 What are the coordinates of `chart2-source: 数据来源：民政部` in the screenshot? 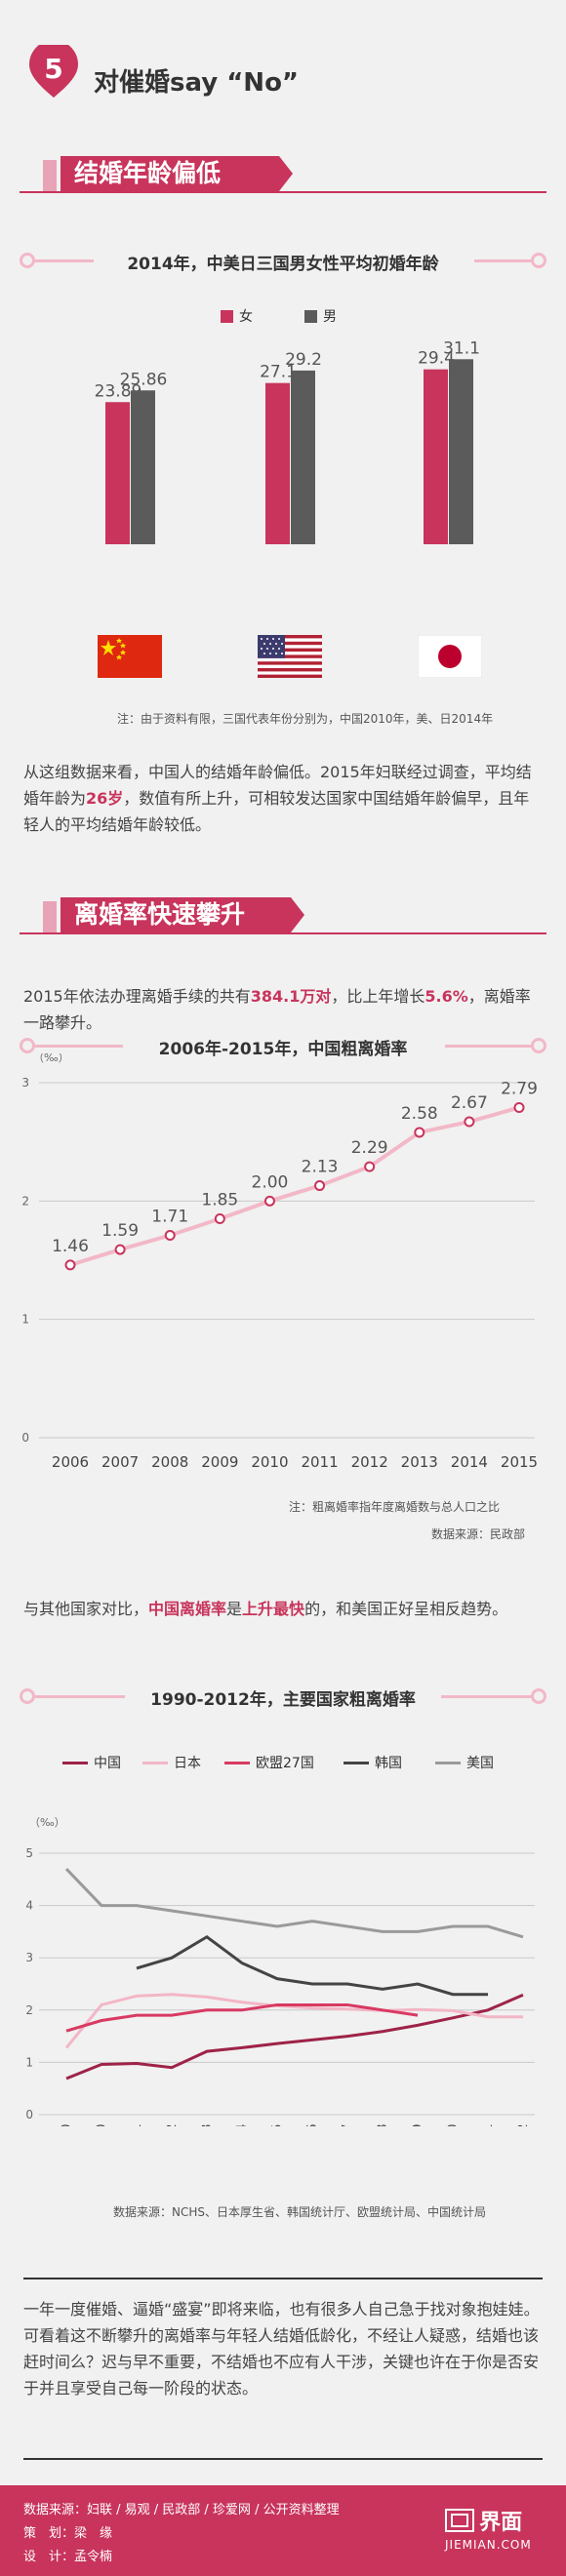 It's located at (478, 1534).